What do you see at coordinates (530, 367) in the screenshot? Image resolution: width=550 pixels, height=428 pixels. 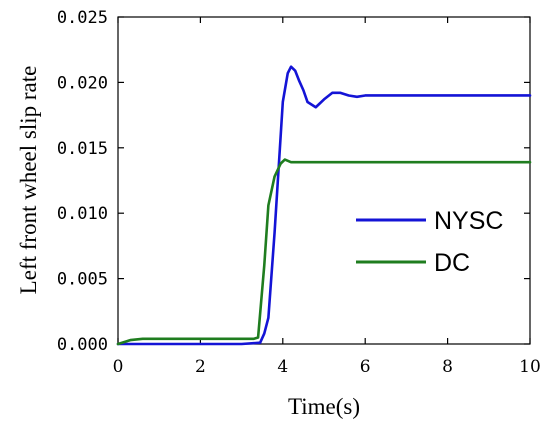 I see `x-tick-label: 10` at bounding box center [530, 367].